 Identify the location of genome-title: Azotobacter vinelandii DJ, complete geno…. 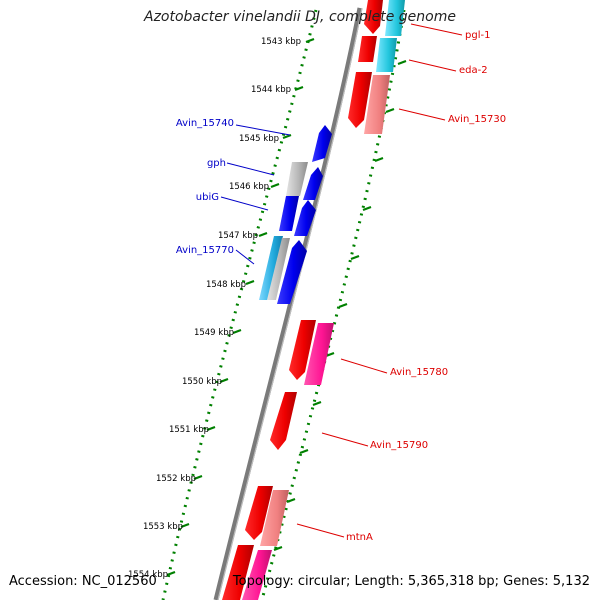
(300, 17).